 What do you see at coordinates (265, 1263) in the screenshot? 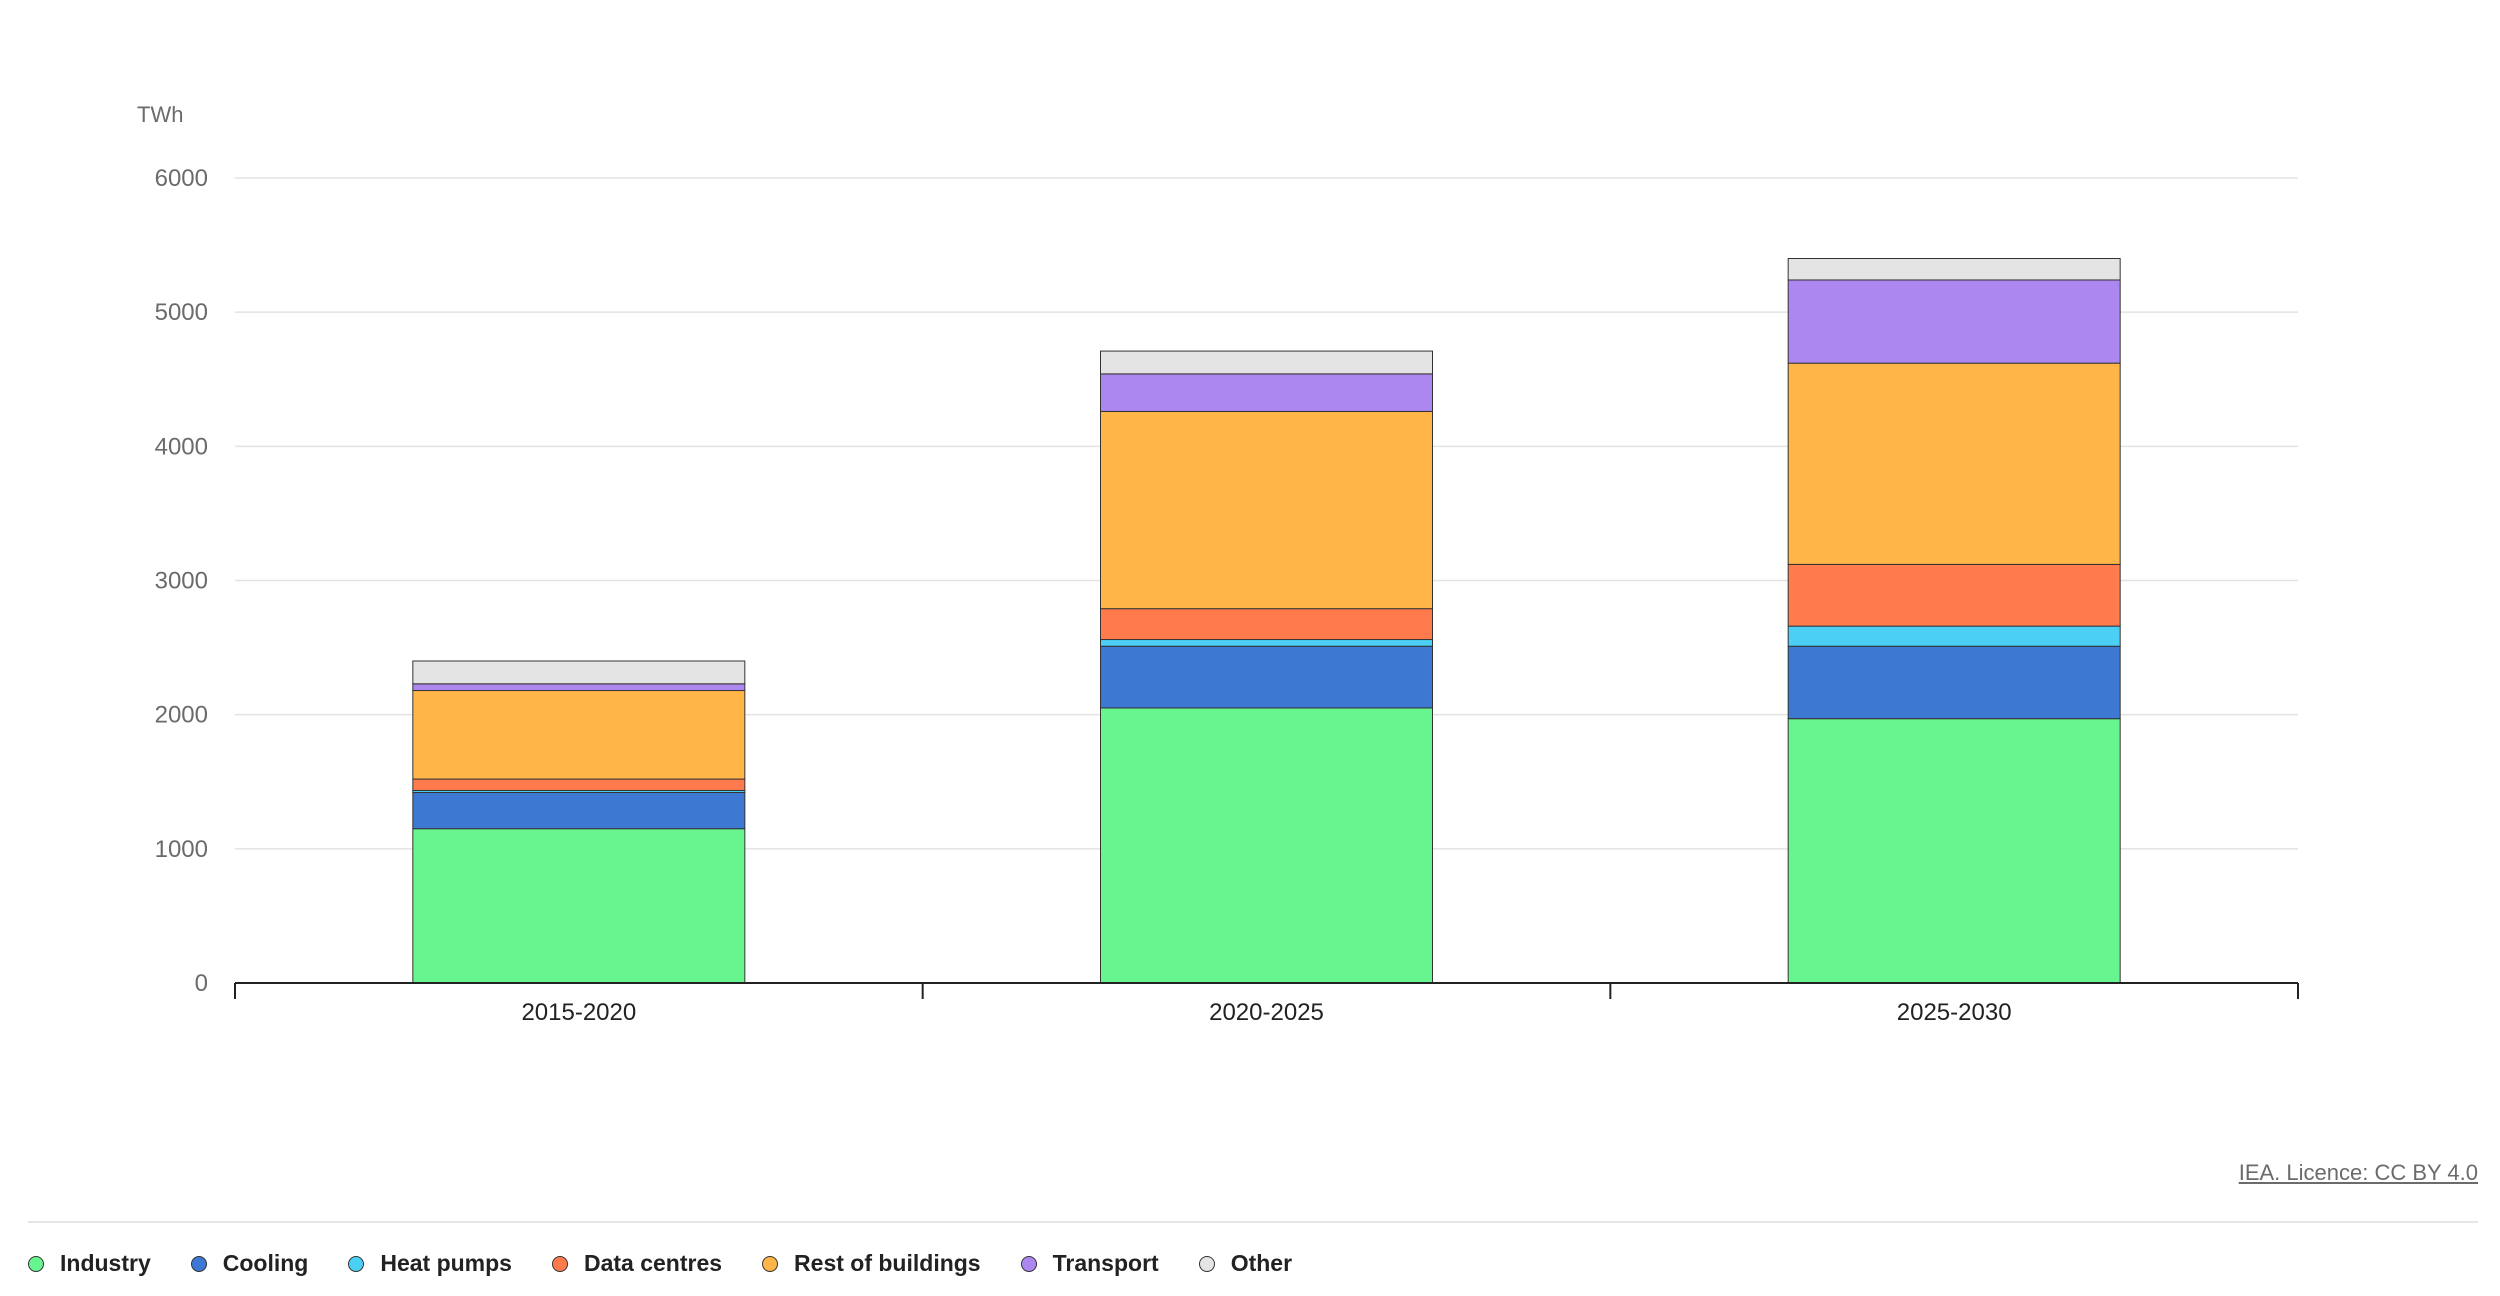
I see `legend-label: Cooling` at bounding box center [265, 1263].